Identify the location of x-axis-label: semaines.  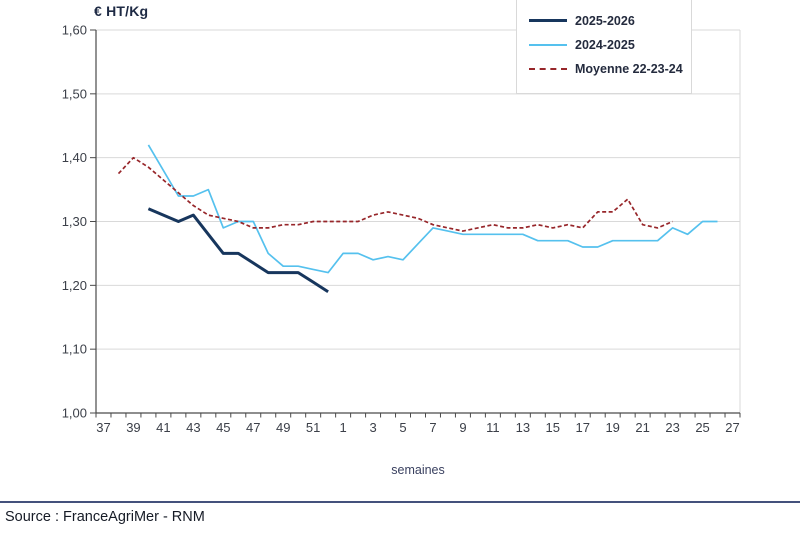
(418, 470).